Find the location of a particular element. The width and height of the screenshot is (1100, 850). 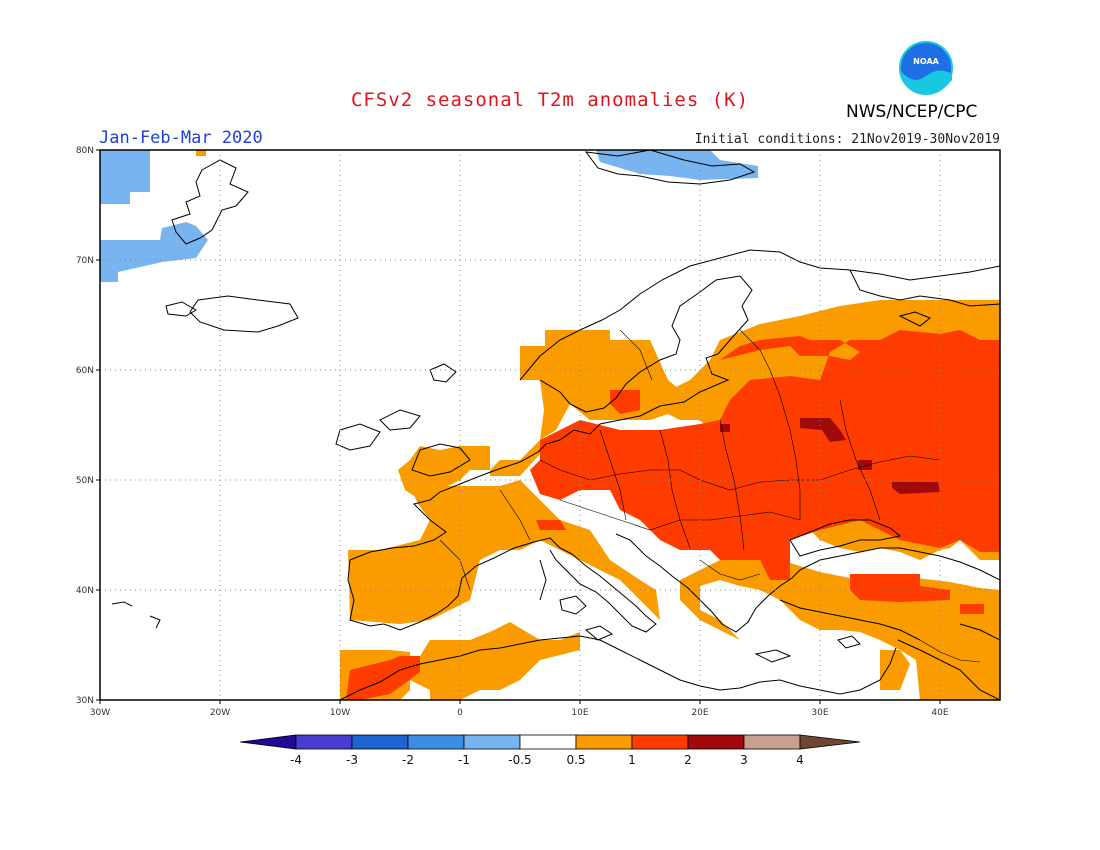

colorbar-label: 0.5 is located at coordinates (575, 760).